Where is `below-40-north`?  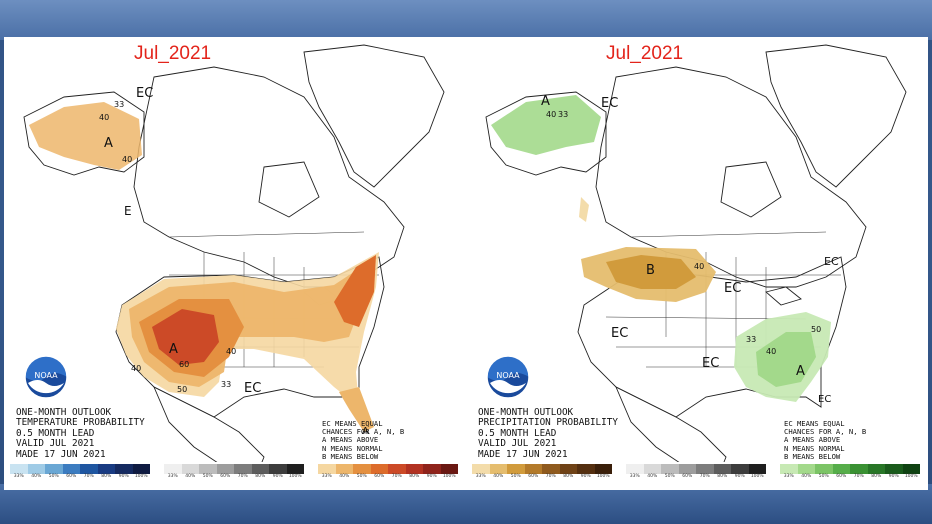
below-40-north is located at coordinates (651, 272).